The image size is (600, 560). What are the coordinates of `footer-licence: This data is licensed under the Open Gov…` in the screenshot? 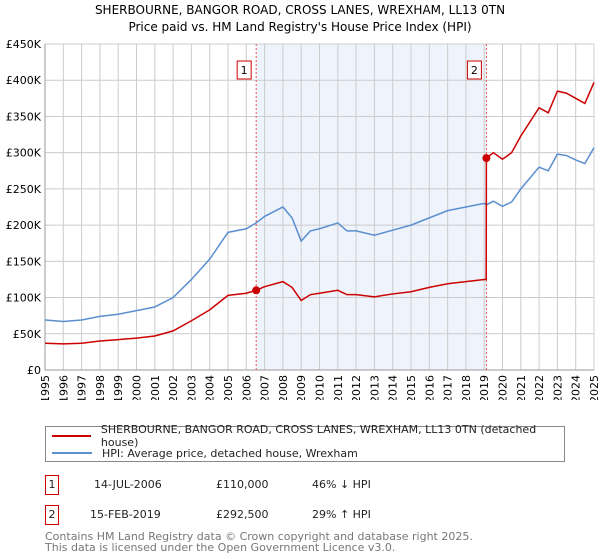 It's located at (220, 547).